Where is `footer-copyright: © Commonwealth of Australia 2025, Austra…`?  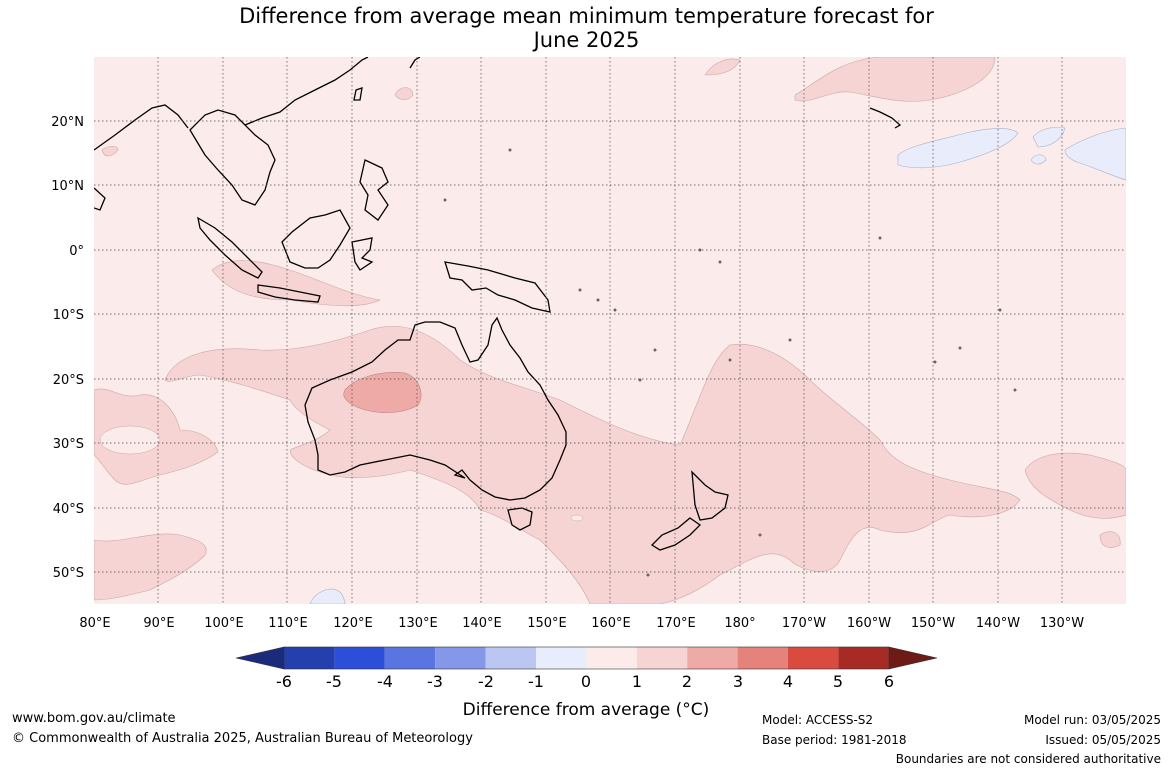 footer-copyright: © Commonwealth of Australia 2025, Austra… is located at coordinates (242, 738).